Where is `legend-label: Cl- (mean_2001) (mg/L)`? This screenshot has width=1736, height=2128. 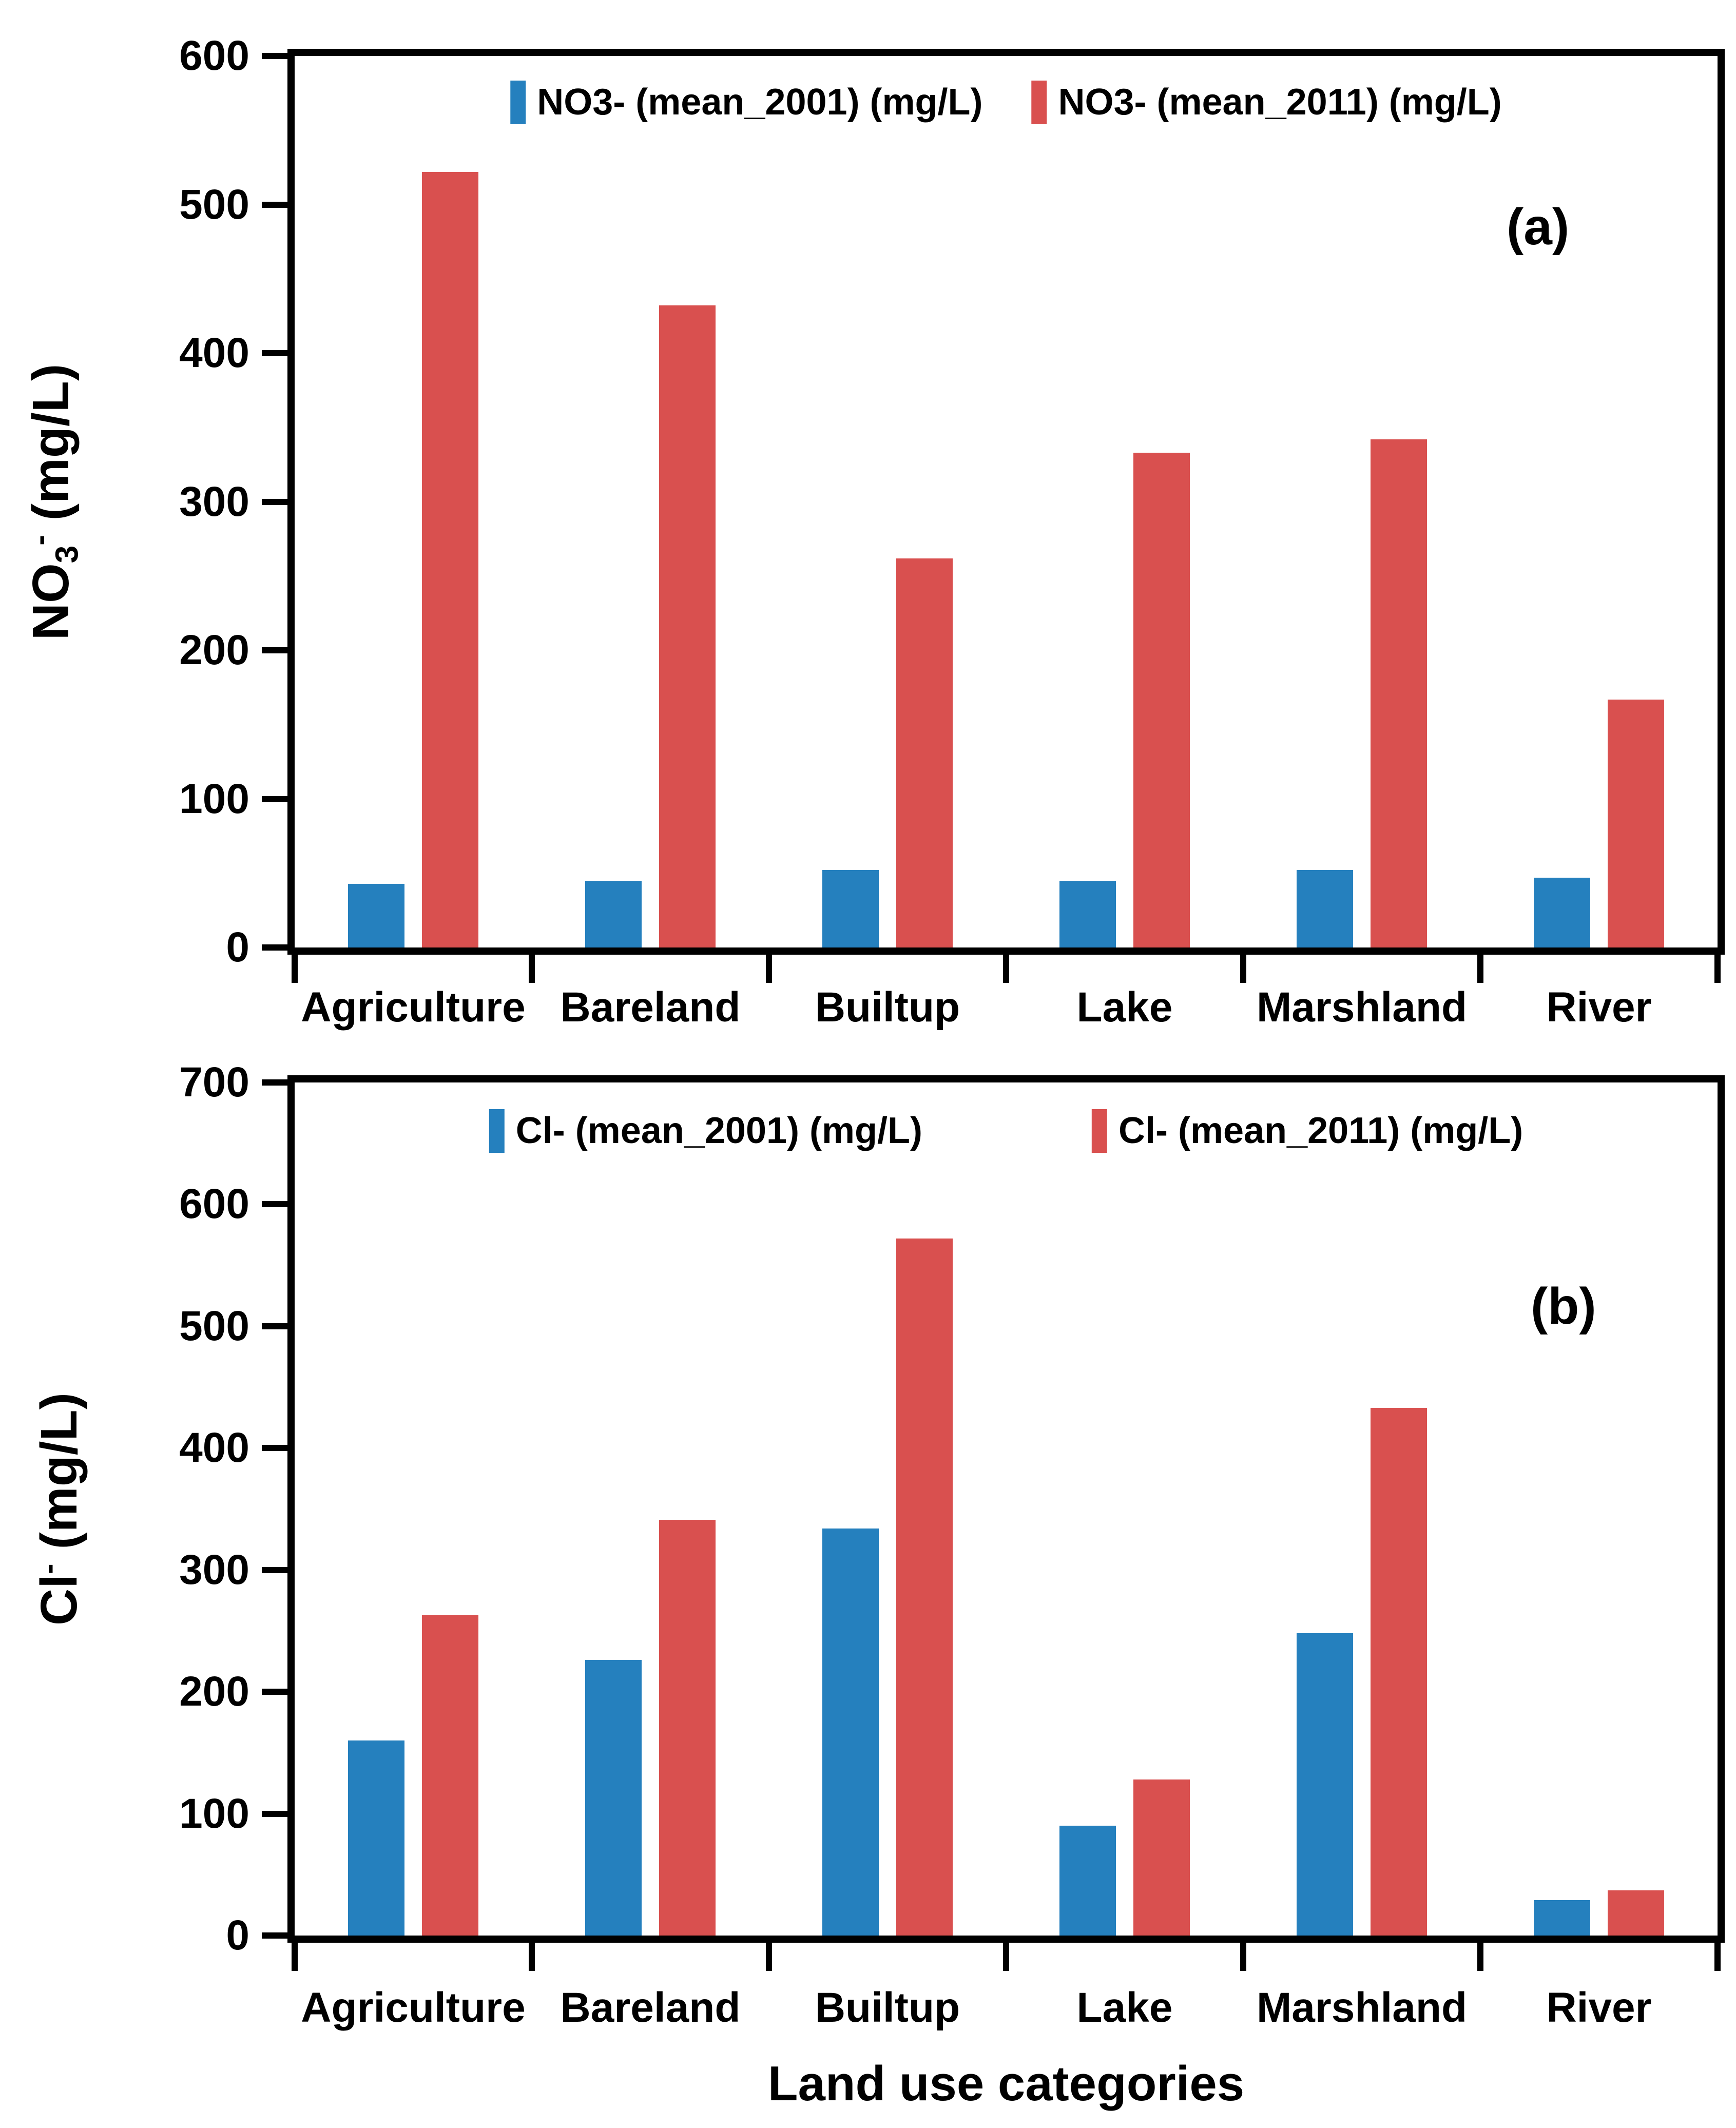
legend-label: Cl- (mean_2001) (mg/L) is located at coordinates (718, 1130).